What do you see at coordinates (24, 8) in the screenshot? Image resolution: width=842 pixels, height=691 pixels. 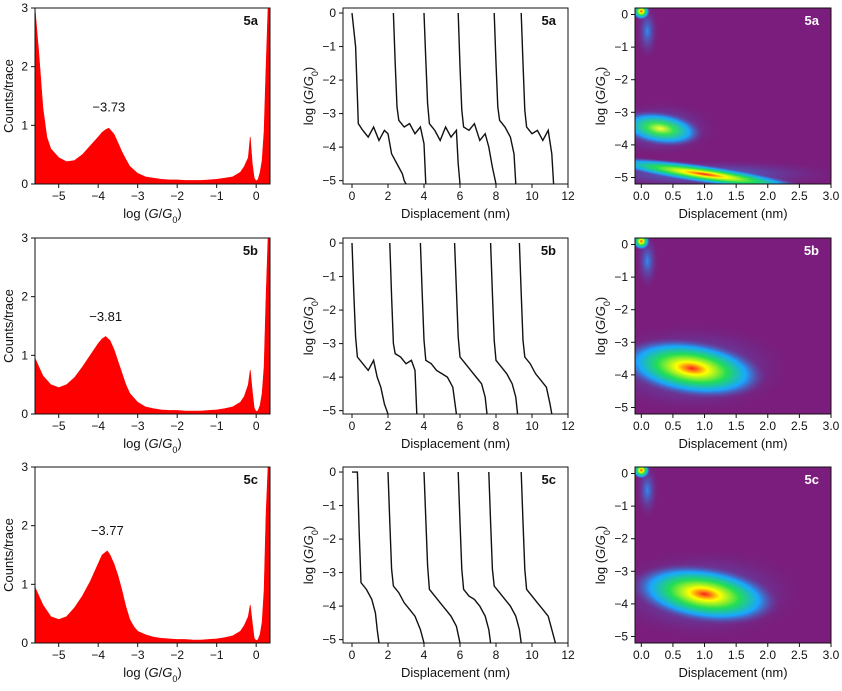 I see `y-tick-label: 3` at bounding box center [24, 8].